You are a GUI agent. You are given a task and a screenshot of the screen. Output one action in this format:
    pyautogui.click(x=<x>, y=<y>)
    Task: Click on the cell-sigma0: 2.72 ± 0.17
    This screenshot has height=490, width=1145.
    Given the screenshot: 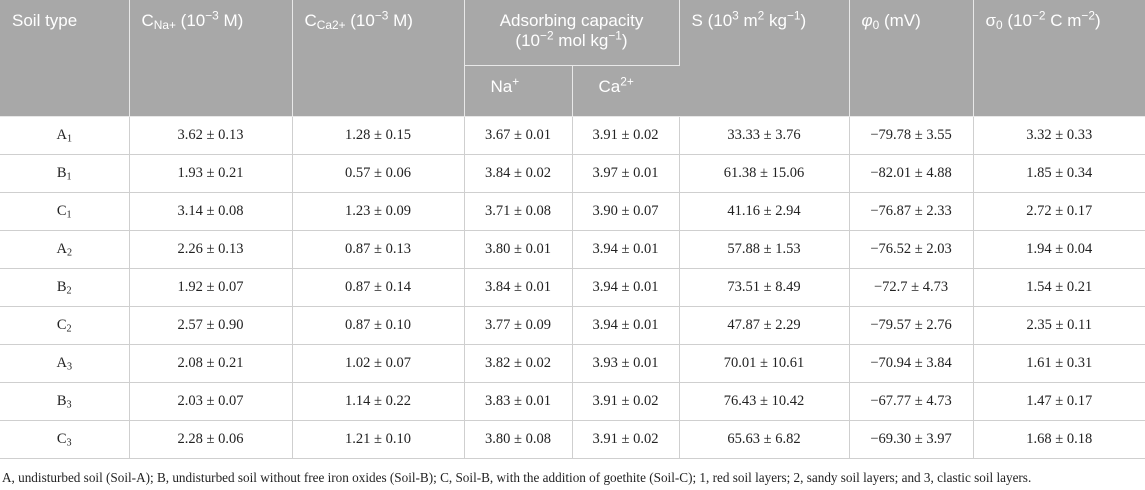 What is the action you would take?
    pyautogui.click(x=1059, y=211)
    